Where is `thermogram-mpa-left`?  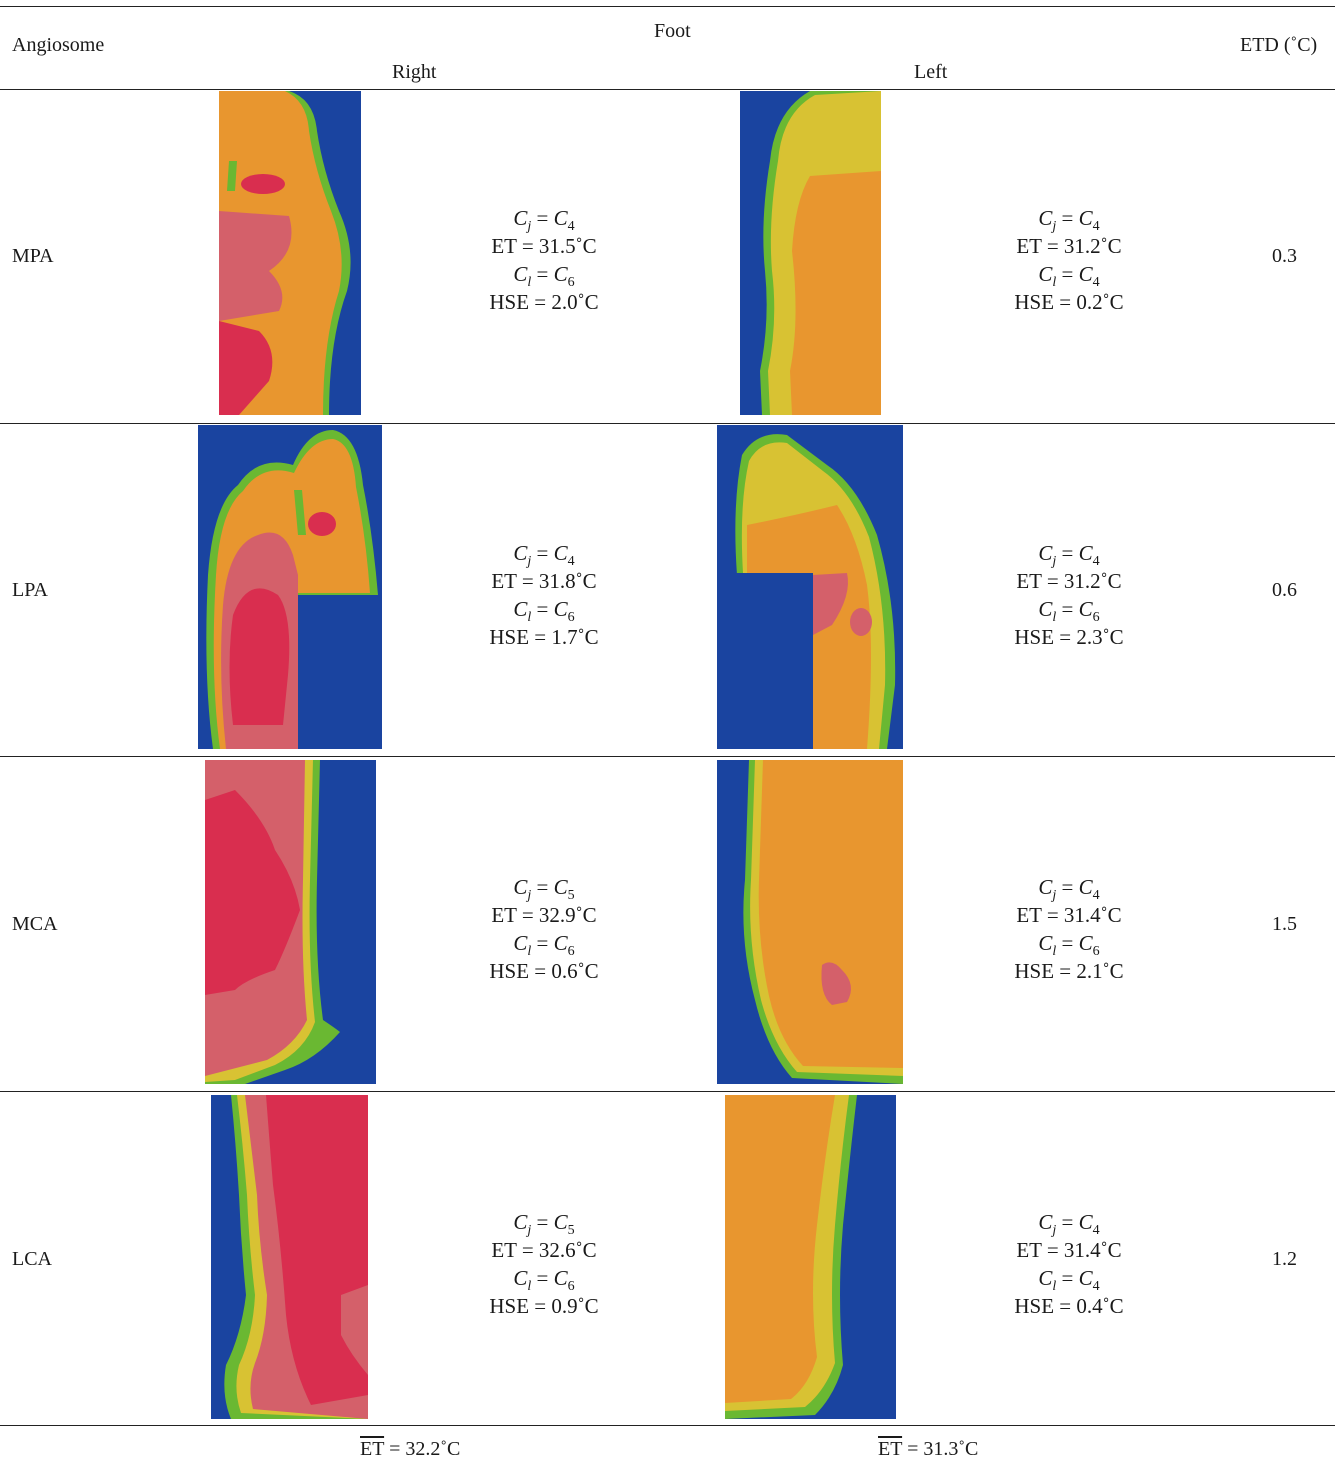
thermogram-mpa-left is located at coordinates (810, 253).